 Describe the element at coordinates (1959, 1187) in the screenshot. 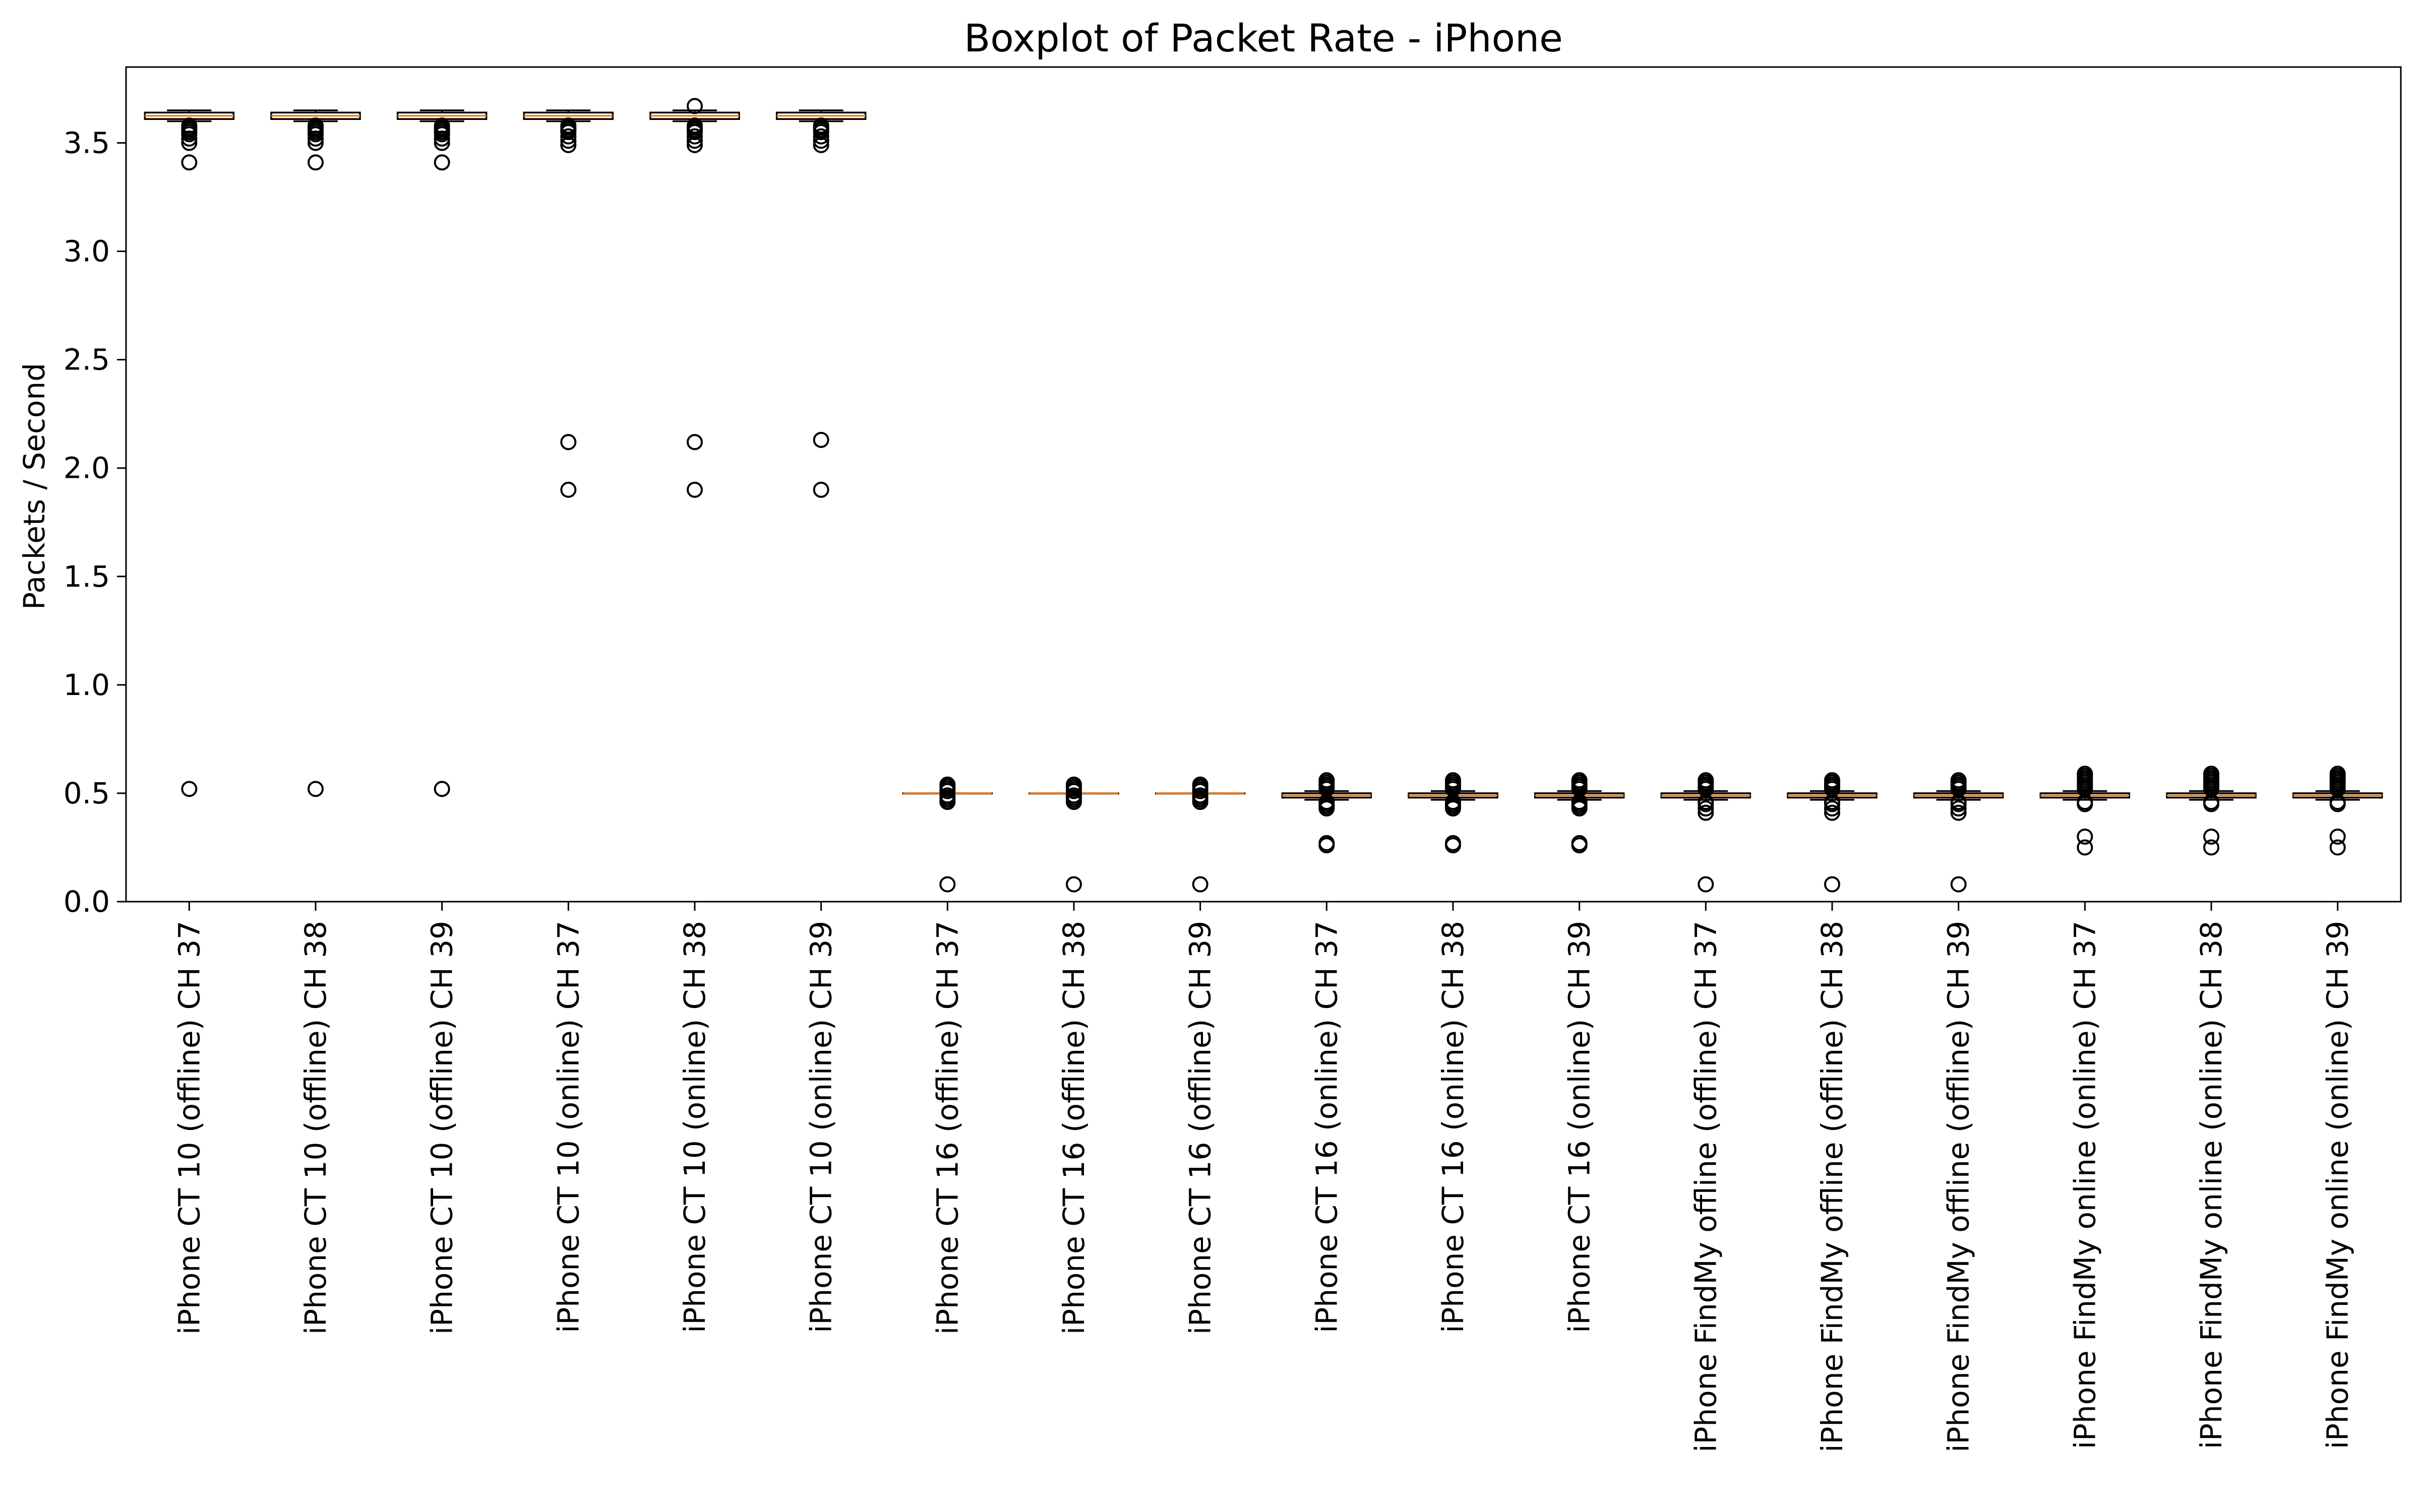

I see `x-tick-label: iPhone FindMy offline (offline) CH 39` at that location.